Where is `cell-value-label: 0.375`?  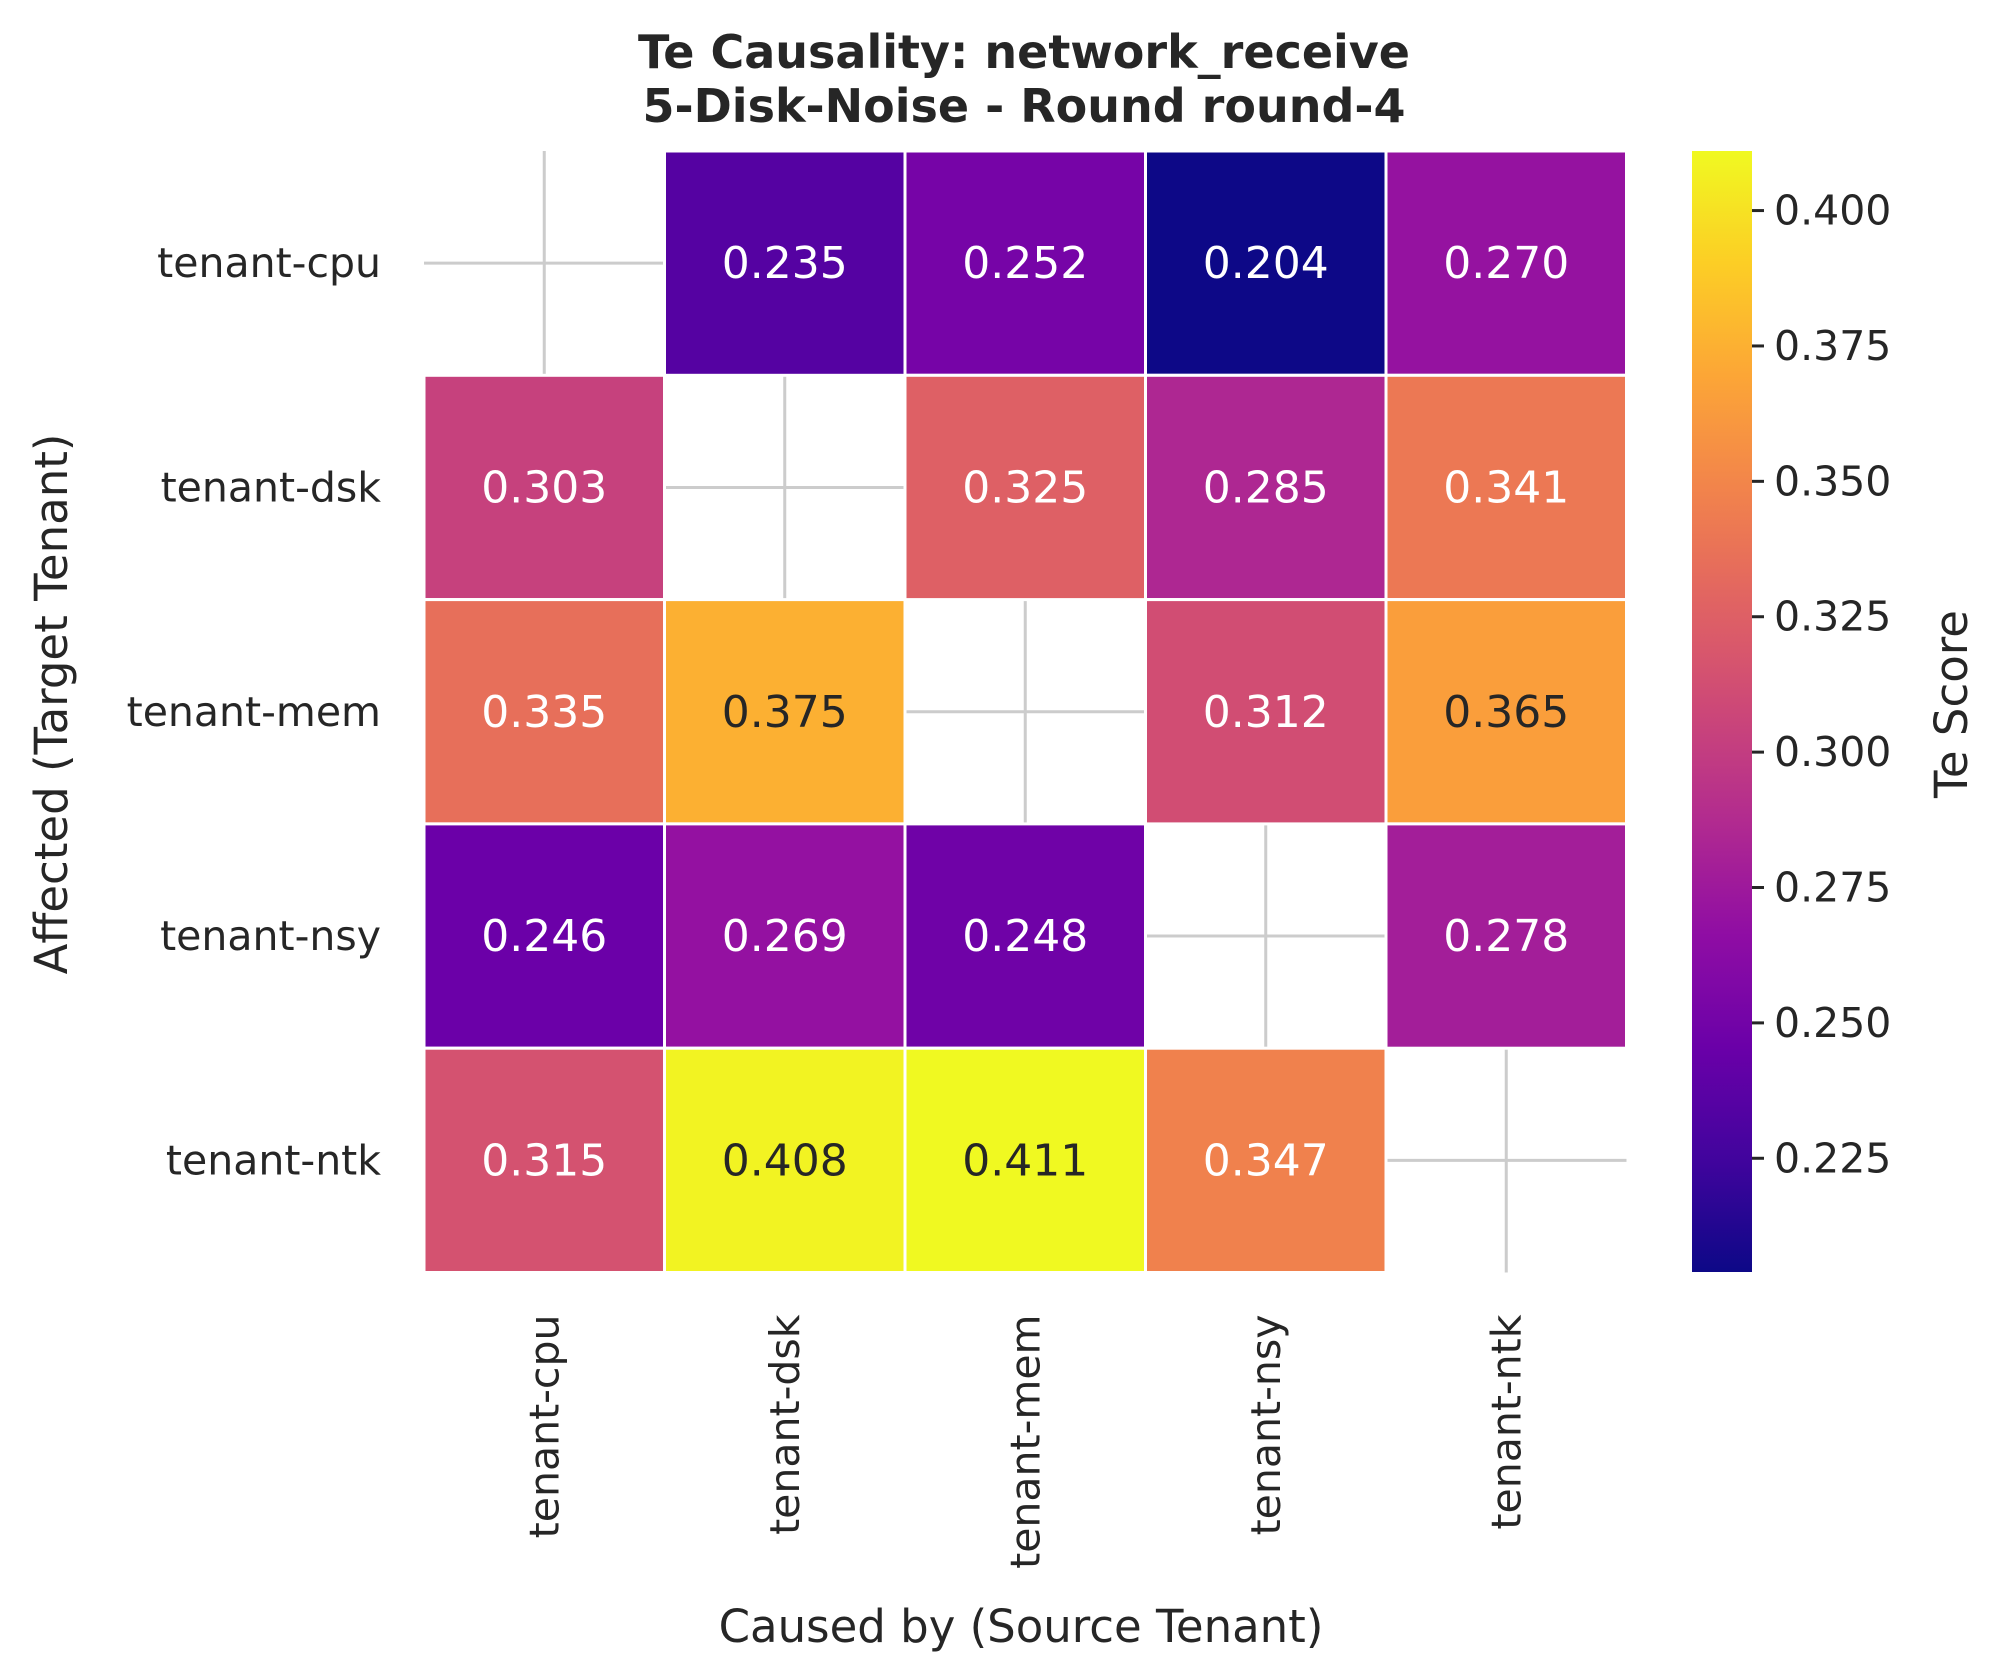 cell-value-label: 0.375 is located at coordinates (785, 712).